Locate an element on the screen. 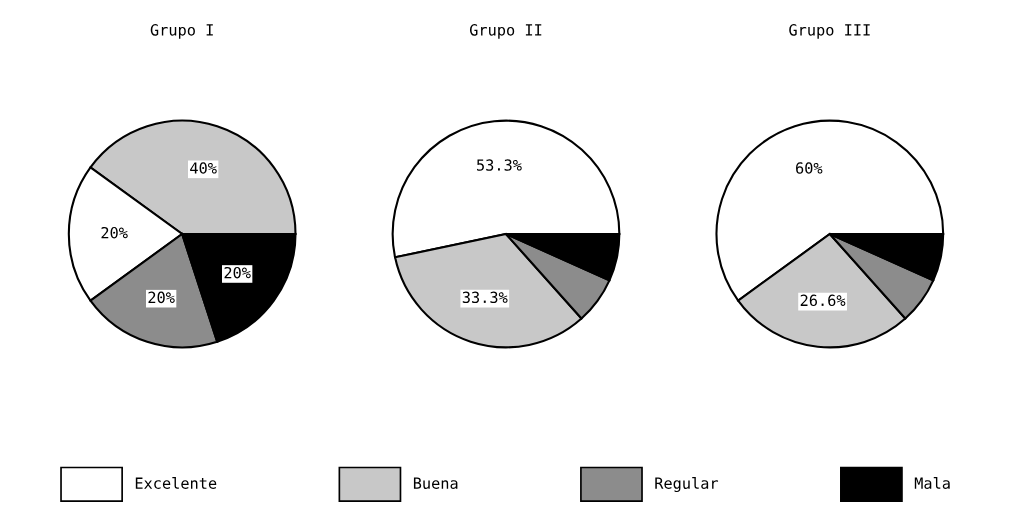 The height and width of the screenshot is (520, 1012). data-label: 40% is located at coordinates (203, 168).